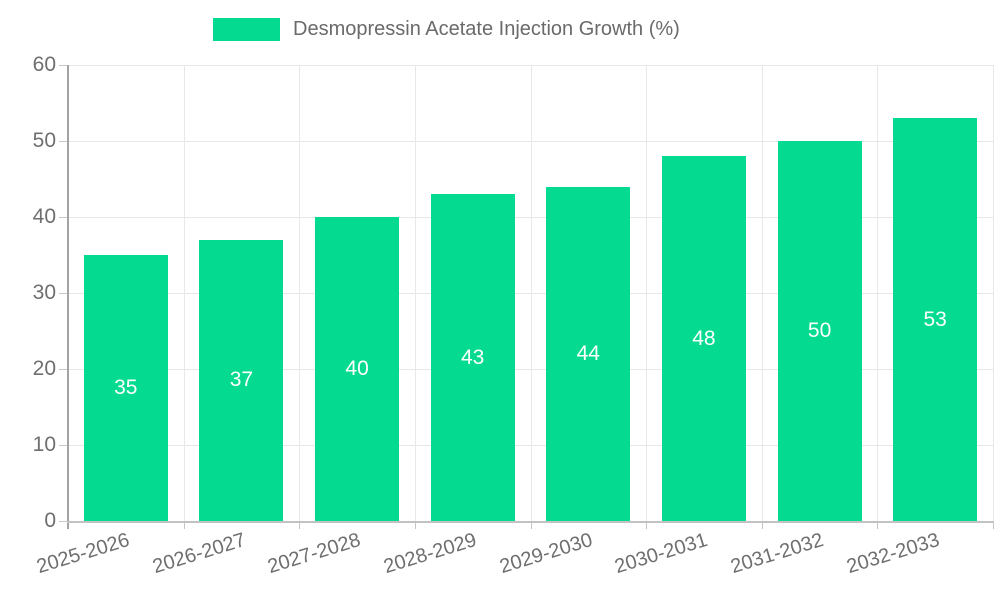 This screenshot has width=1000, height=600. Describe the element at coordinates (44, 216) in the screenshot. I see `y-tick-label: 40` at that location.